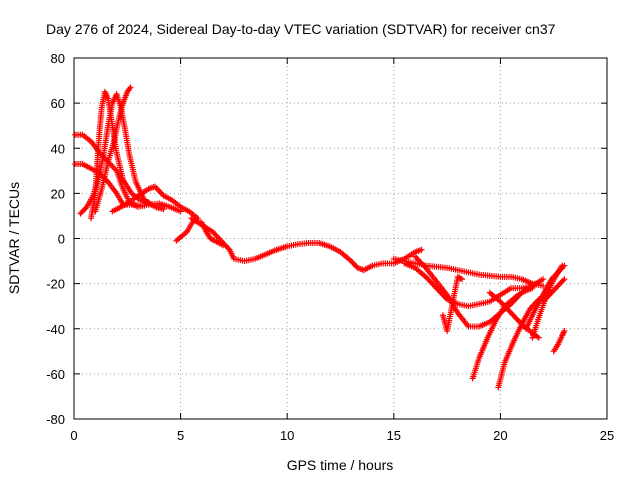 This screenshot has height=480, width=640. I want to click on y-axis-label: SDTVAR / TECUs, so click(14, 238).